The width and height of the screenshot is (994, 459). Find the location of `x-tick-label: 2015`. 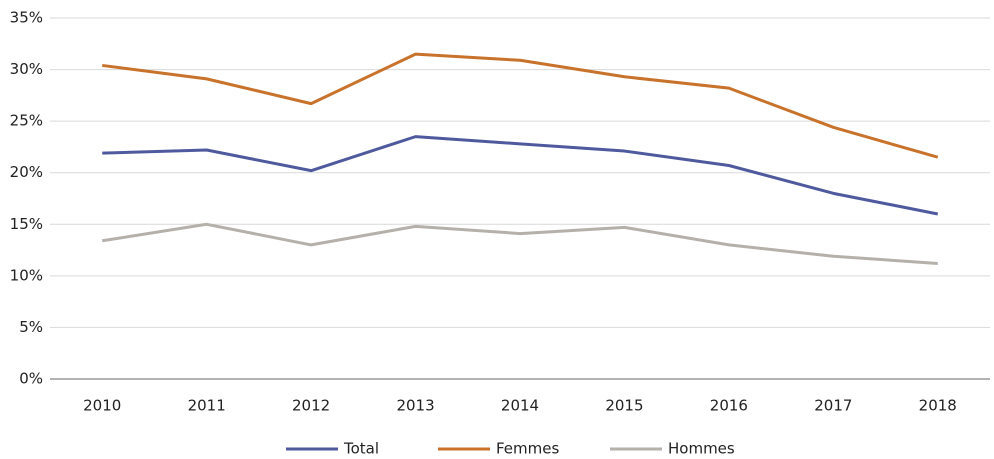

x-tick-label: 2015 is located at coordinates (624, 406).